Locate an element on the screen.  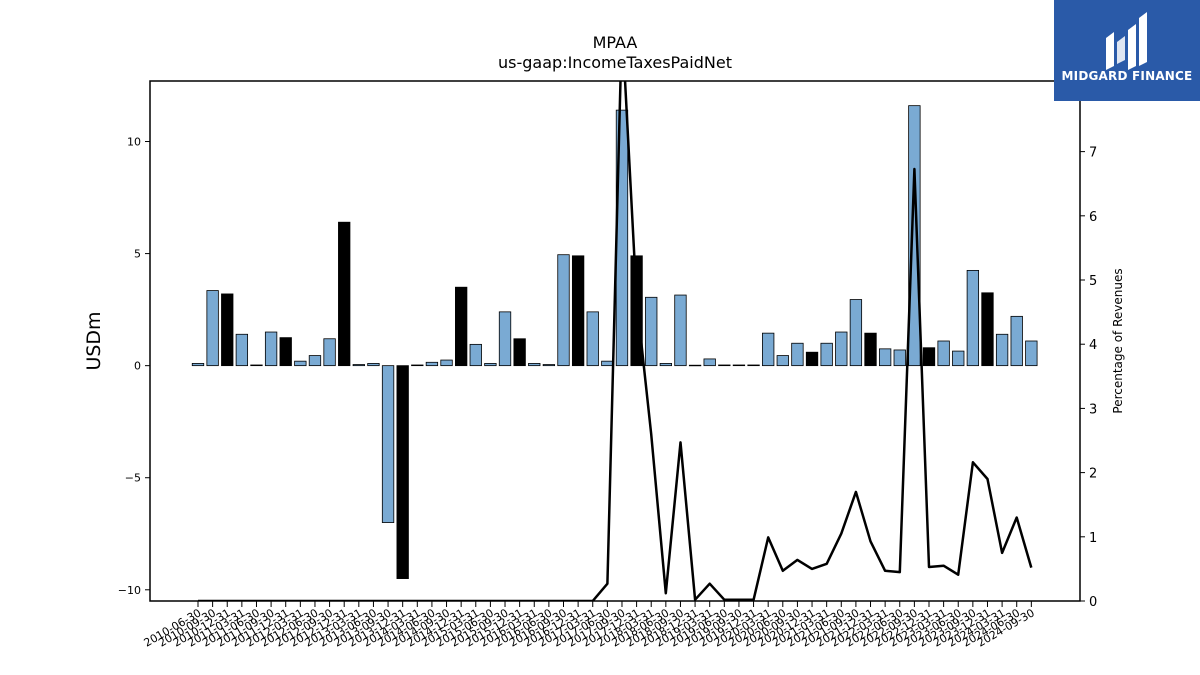
right-y-axis: 0 1 2 3 4 5 6 7 is located at coordinates (1088, 378).